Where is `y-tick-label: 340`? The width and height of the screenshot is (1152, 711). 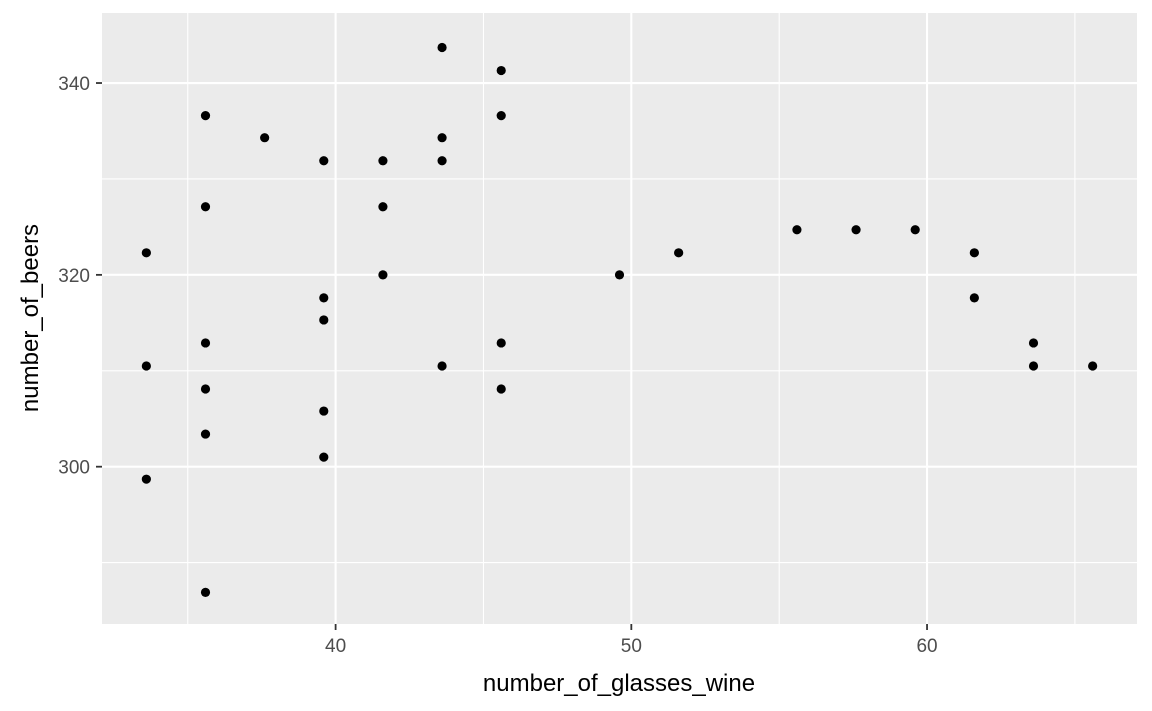
y-tick-label: 340 is located at coordinates (74, 84).